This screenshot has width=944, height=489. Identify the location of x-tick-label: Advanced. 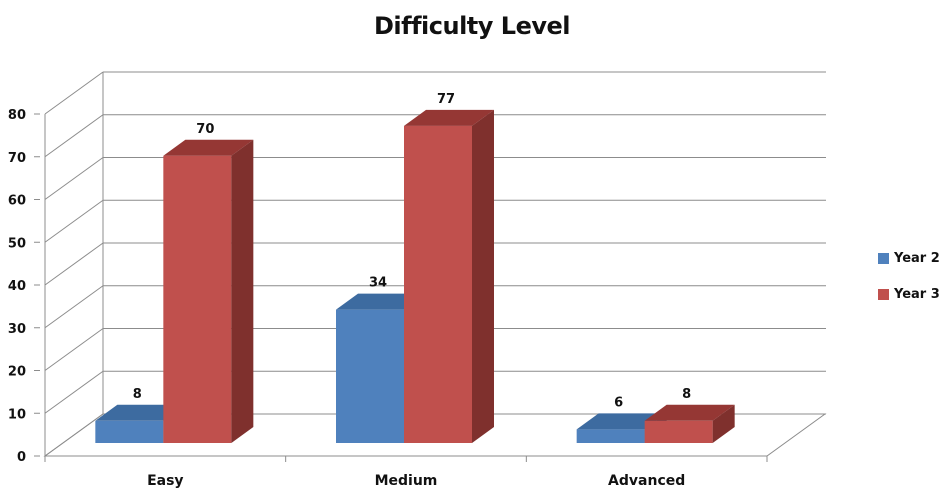
(646, 481).